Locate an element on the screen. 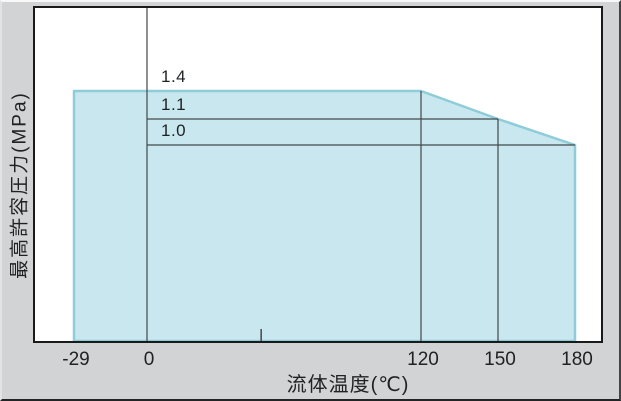 The height and width of the screenshot is (401, 621). pressure-label-1.1: 1.1 is located at coordinates (174, 104).